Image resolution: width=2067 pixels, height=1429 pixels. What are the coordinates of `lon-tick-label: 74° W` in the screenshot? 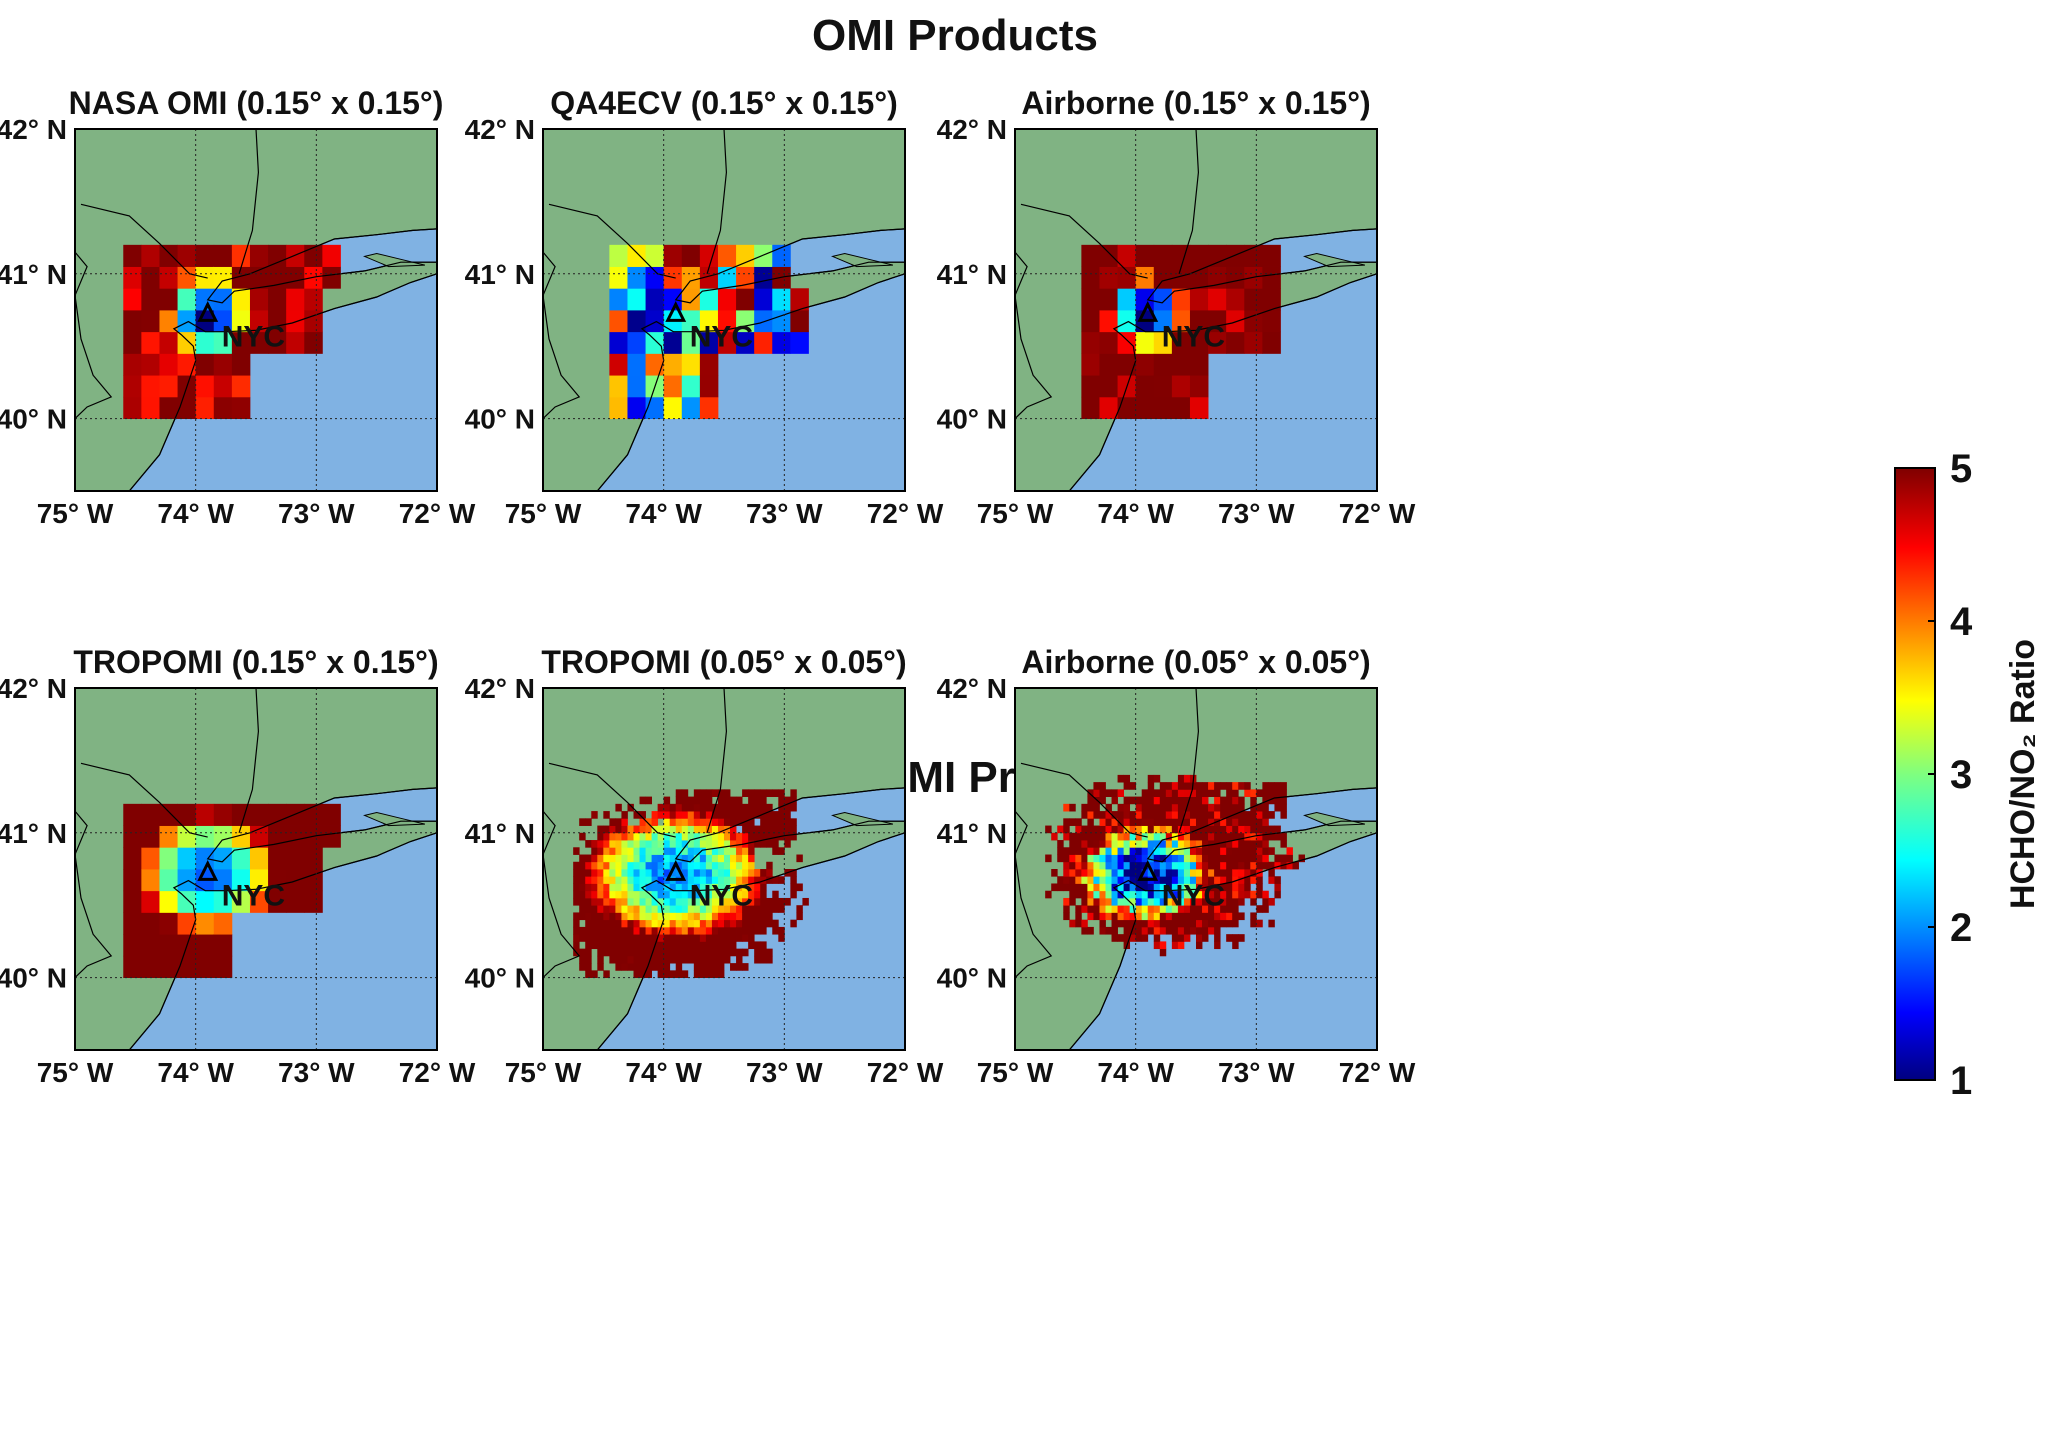 It's located at (195, 1072).